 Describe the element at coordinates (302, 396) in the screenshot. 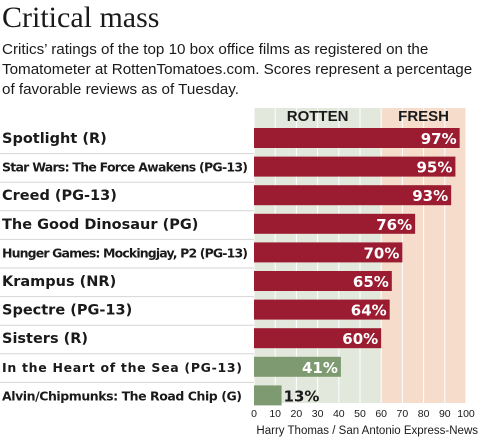

I see `value-label: 13%` at that location.